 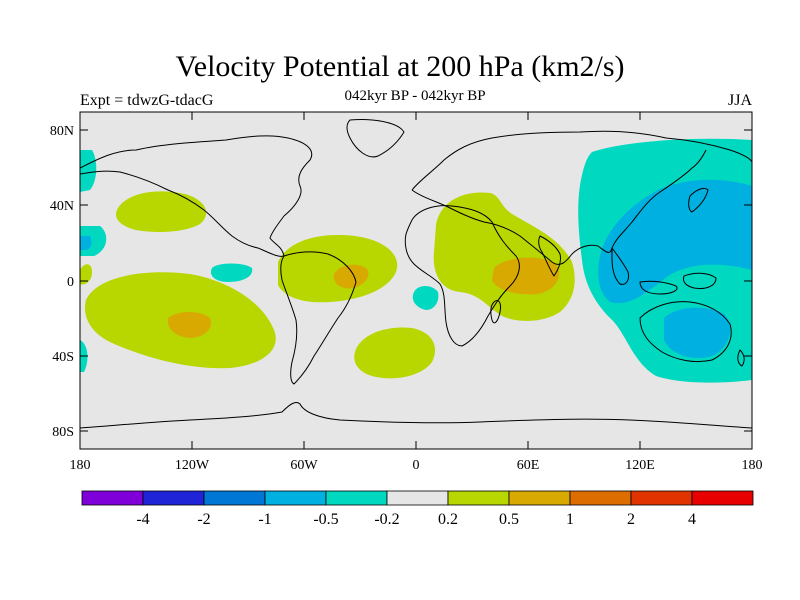 I want to click on coastline-india, so click(x=549, y=256).